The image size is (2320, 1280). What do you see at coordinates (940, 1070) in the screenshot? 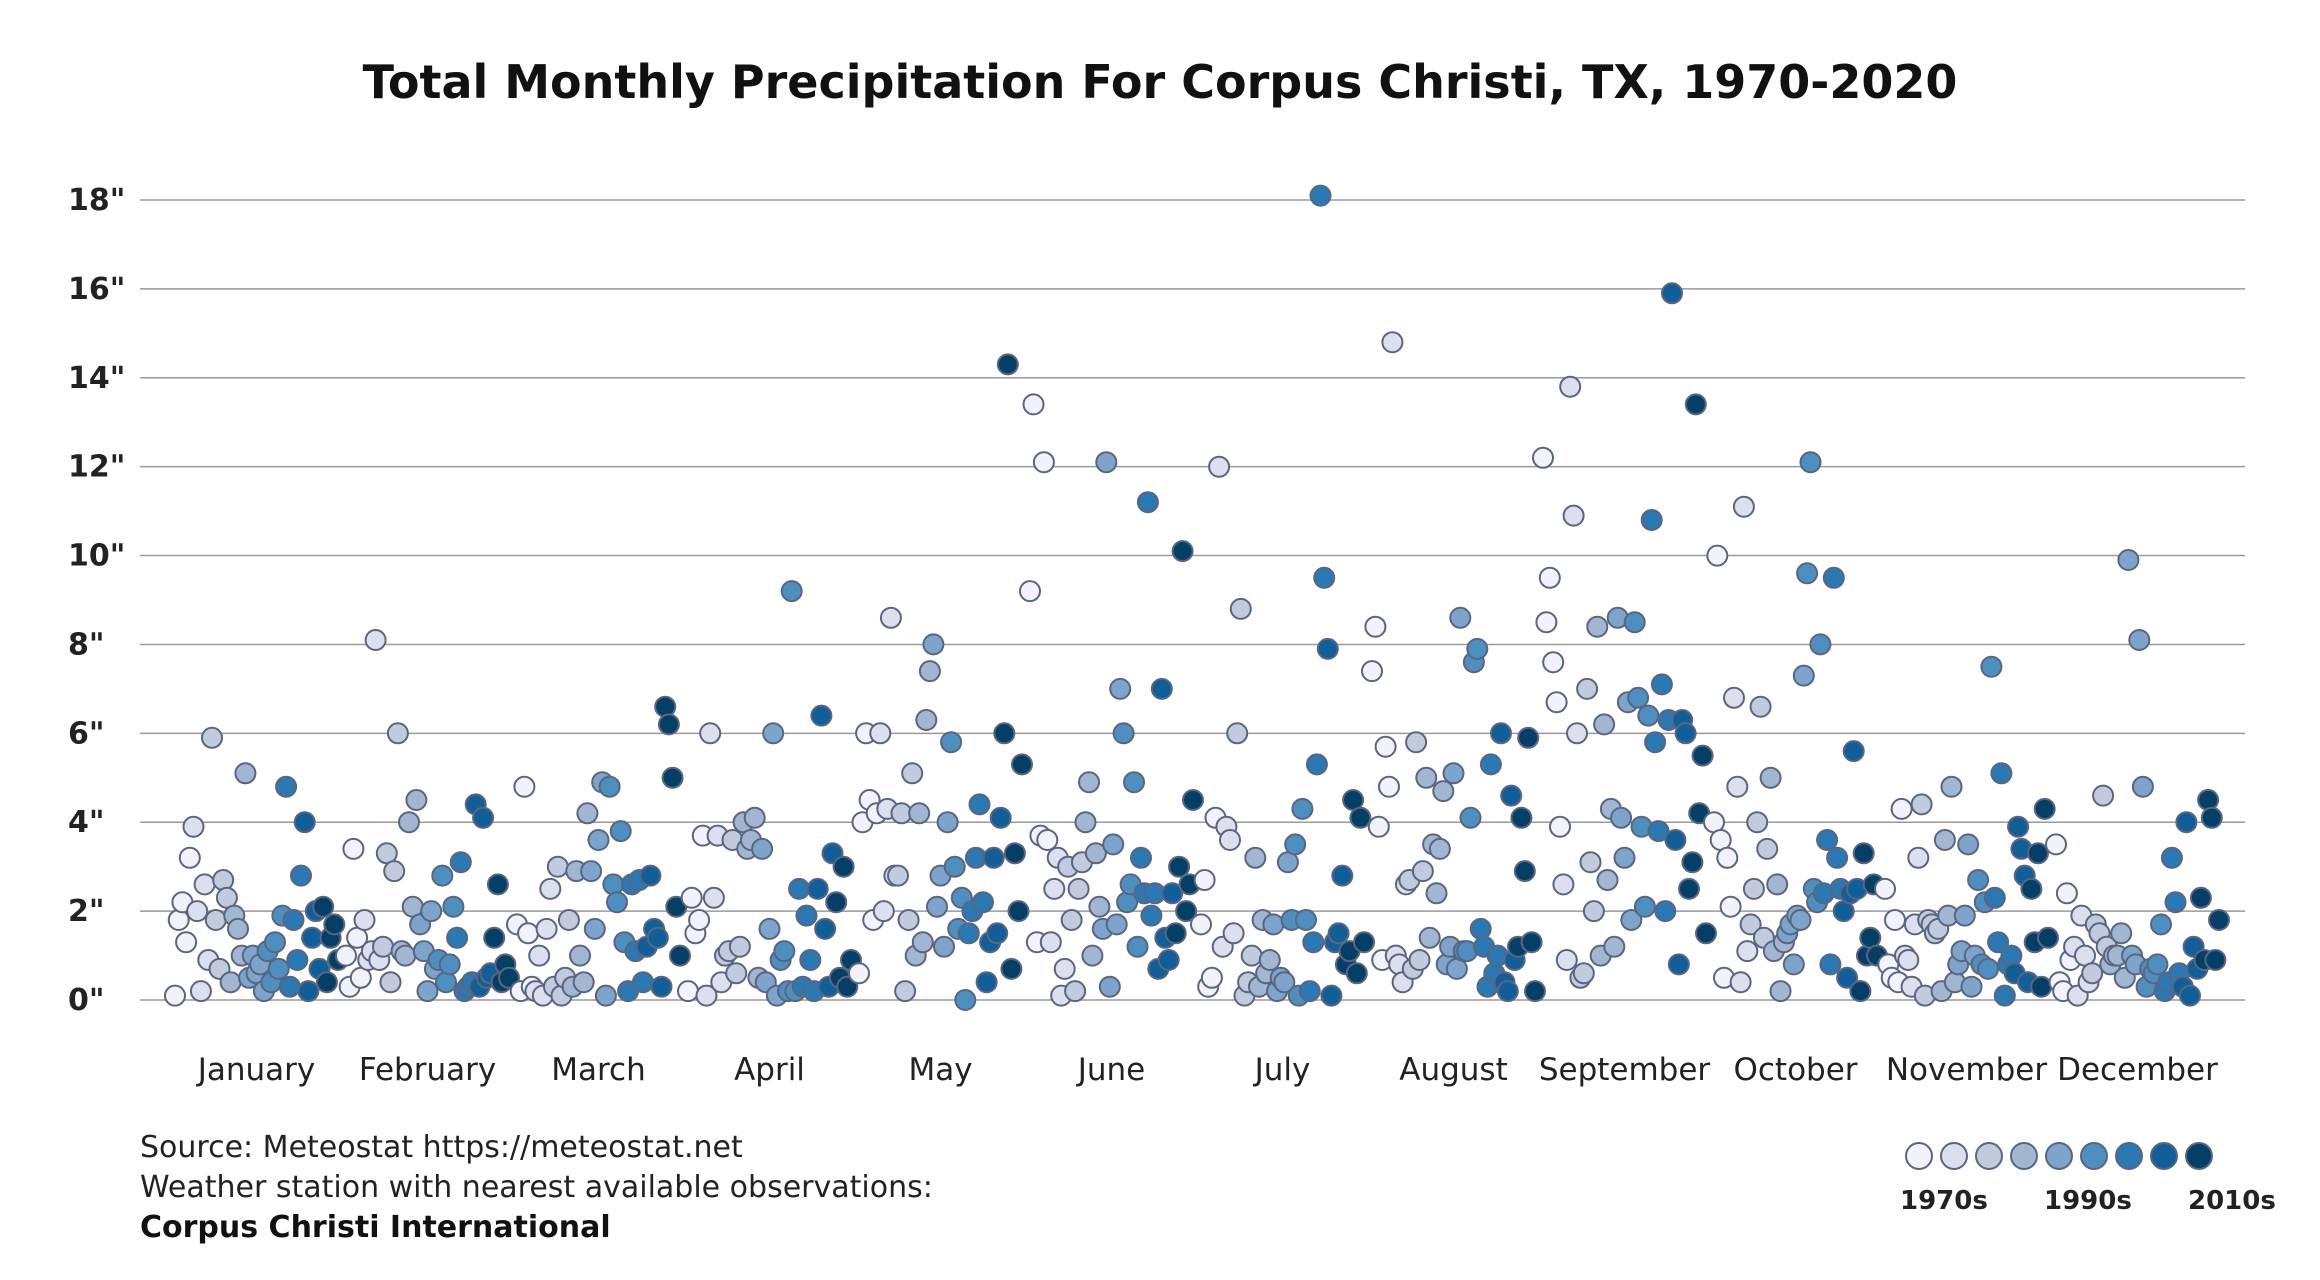
I see `x-tick-label: May` at bounding box center [940, 1070].